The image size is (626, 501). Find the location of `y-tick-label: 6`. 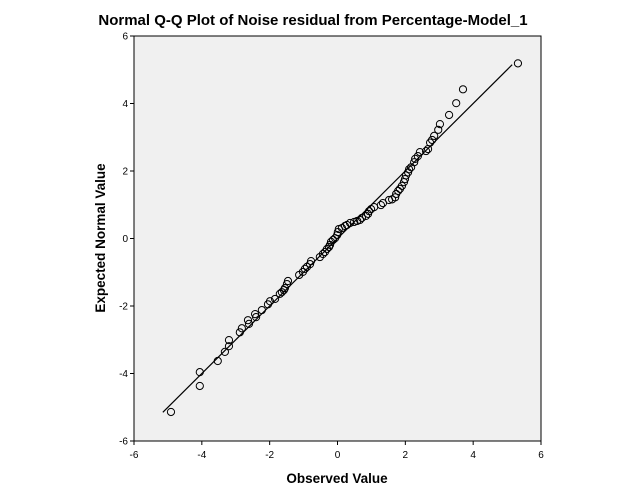

y-tick-label: 6 is located at coordinates (125, 37).